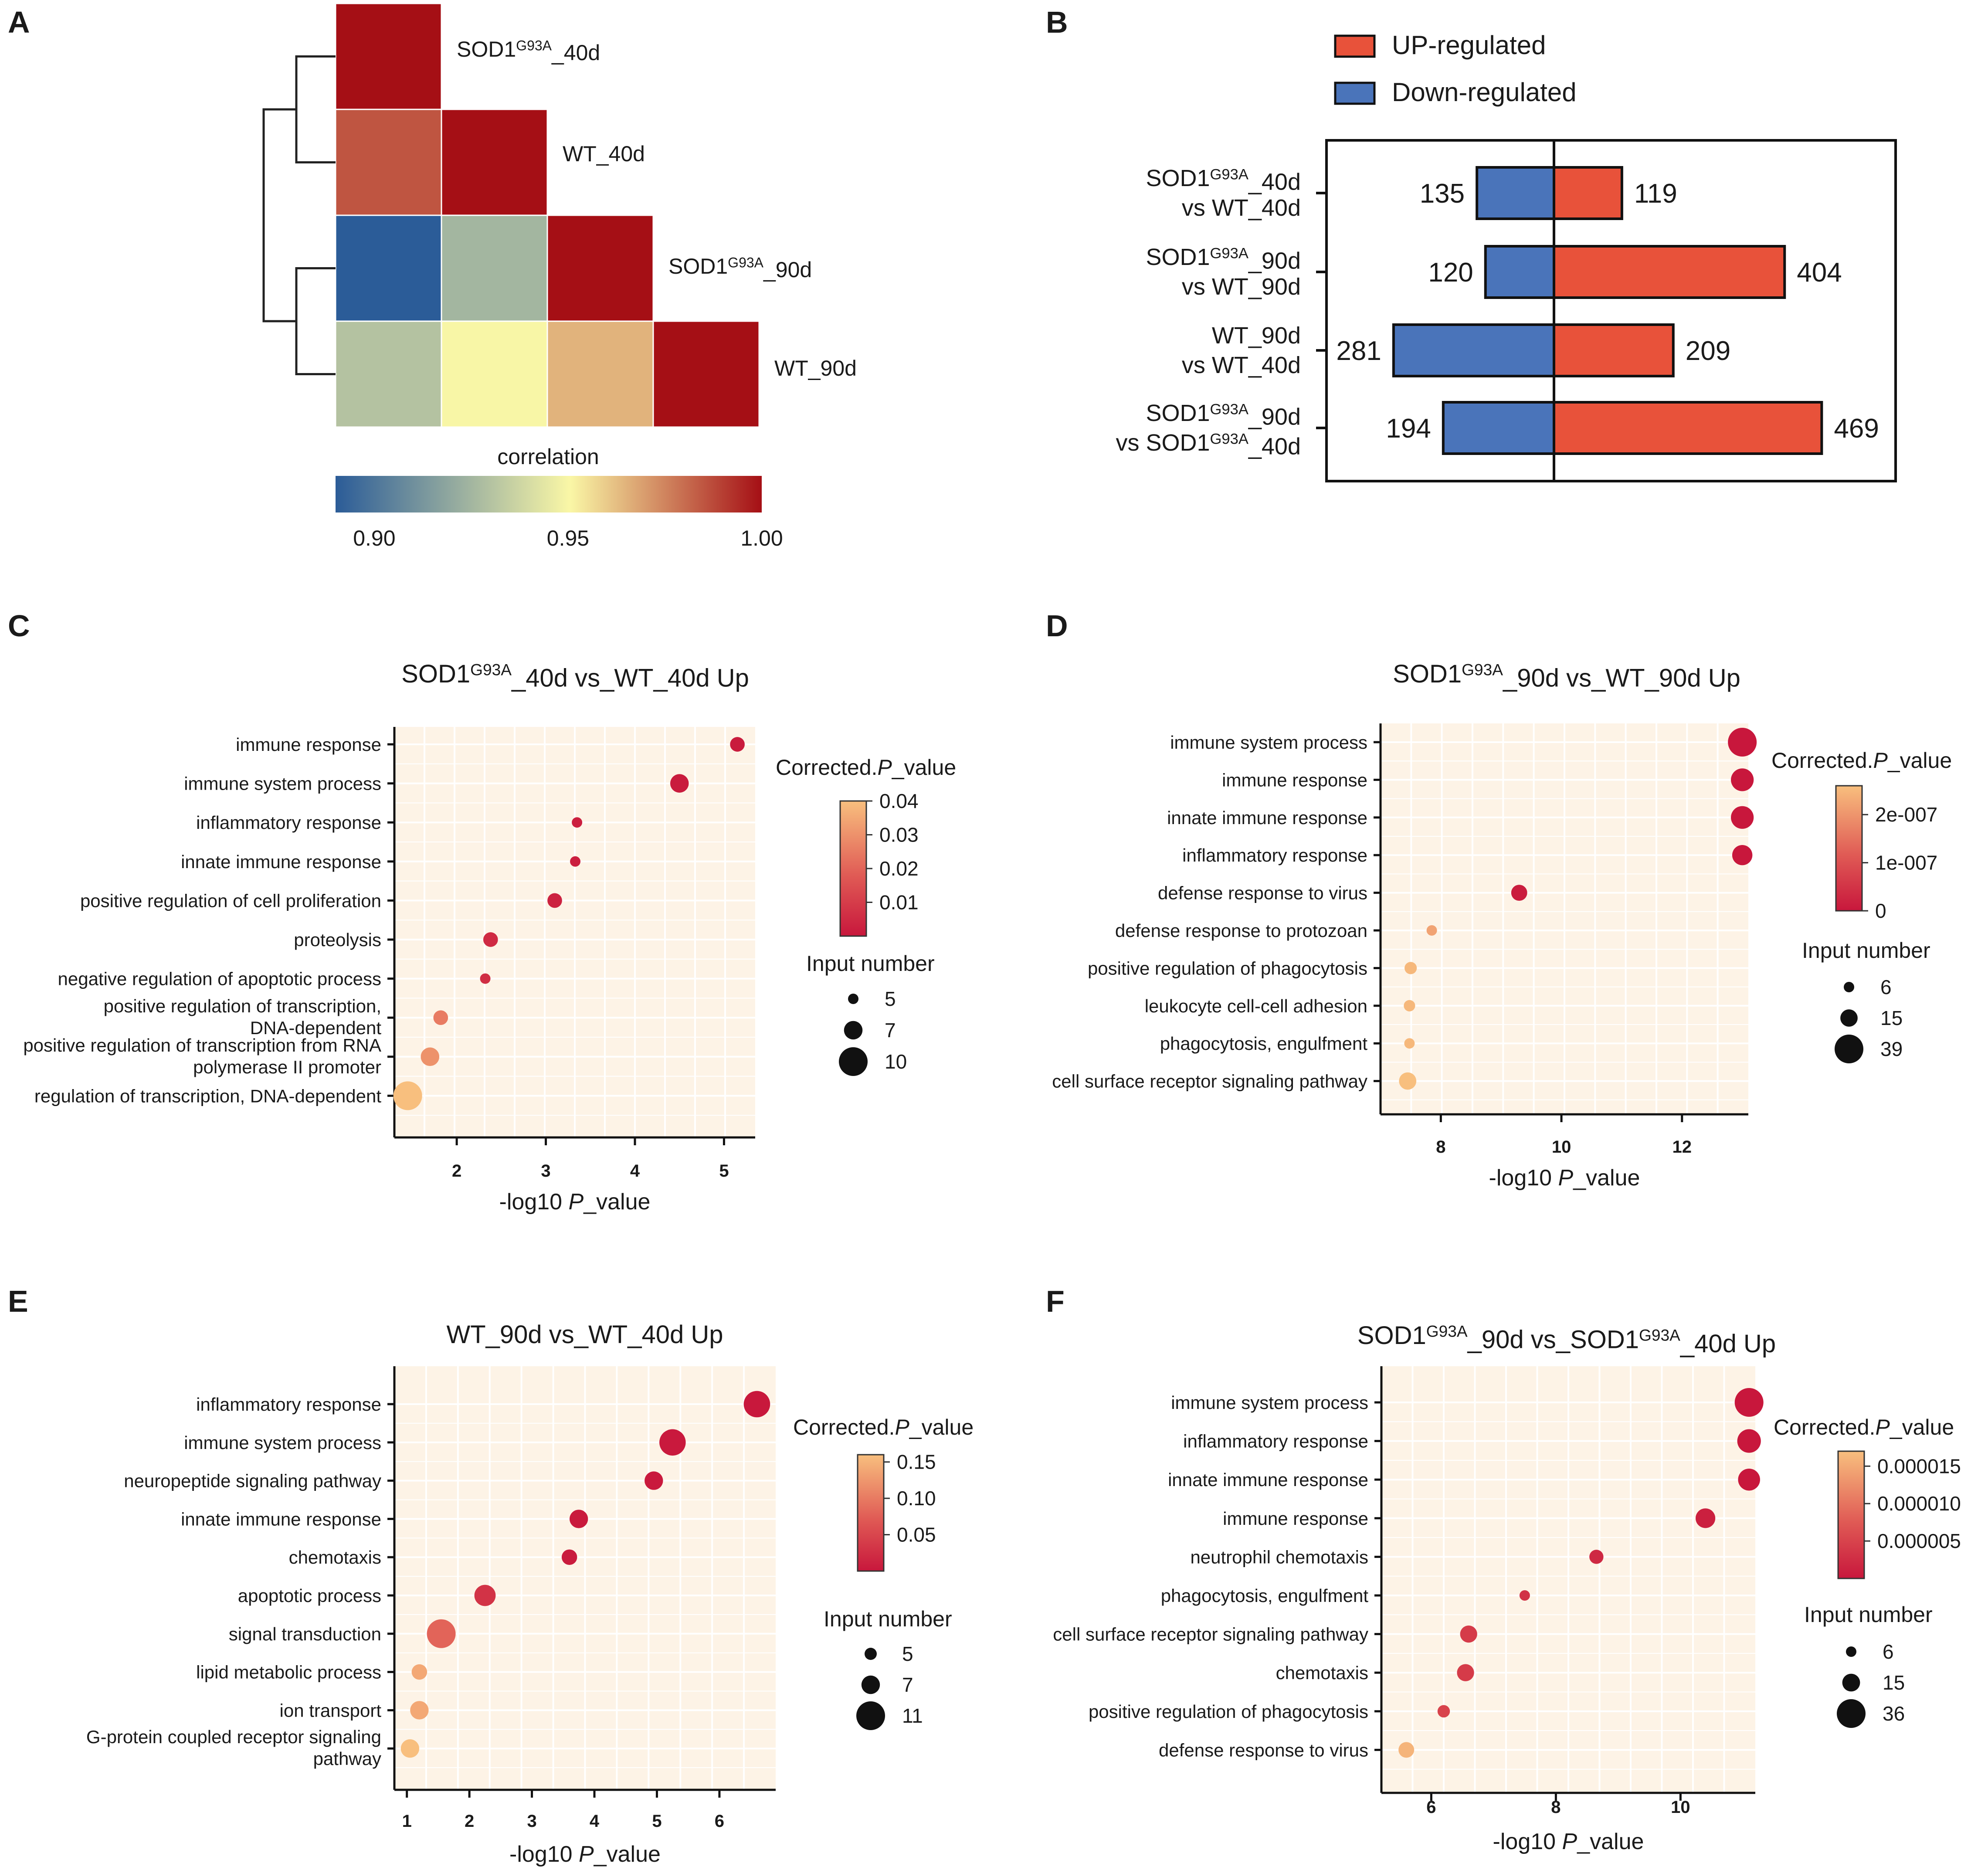 The image size is (1988, 1870). What do you see at coordinates (1358, 351) in the screenshot?
I see `bar-value-label-down: 281` at bounding box center [1358, 351].